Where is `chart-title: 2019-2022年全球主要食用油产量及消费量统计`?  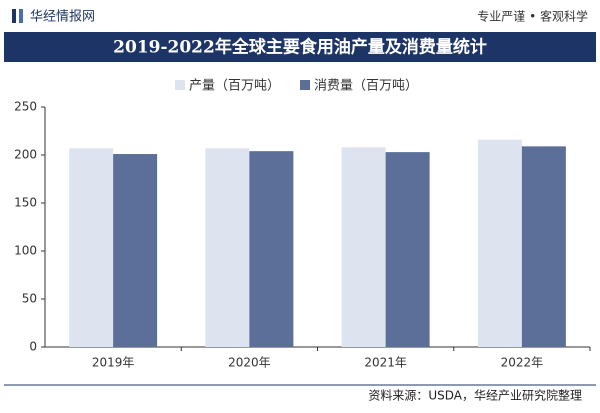 chart-title: 2019-2022年全球主要食用油产量及消费量统计 is located at coordinates (300, 47).